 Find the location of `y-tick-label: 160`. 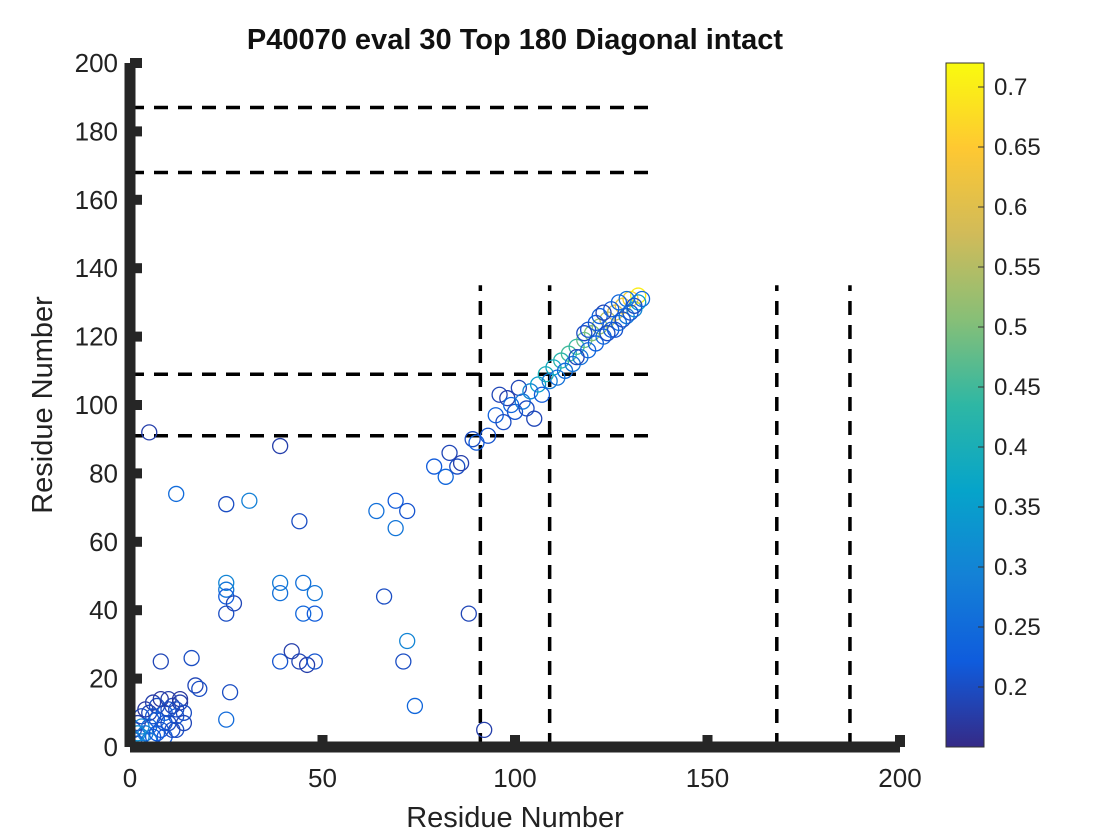

y-tick-label: 160 is located at coordinates (96, 200).